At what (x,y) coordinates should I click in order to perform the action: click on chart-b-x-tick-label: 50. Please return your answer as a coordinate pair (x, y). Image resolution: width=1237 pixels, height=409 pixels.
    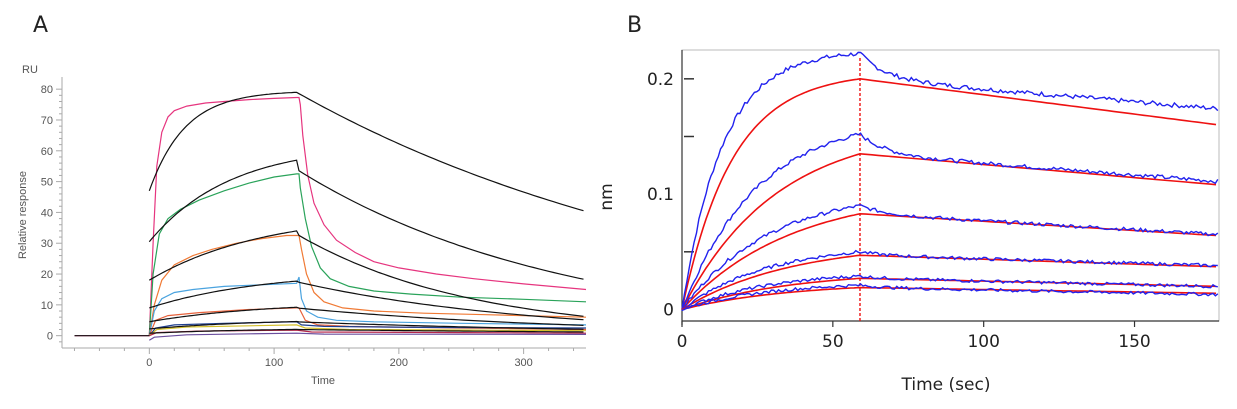
    Looking at the image, I should click on (833, 342).